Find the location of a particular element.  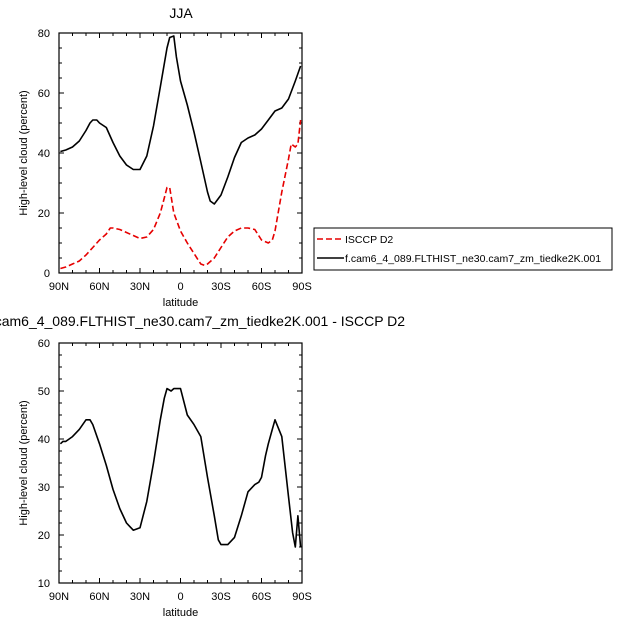

chart-title: JJA is located at coordinates (181, 13).